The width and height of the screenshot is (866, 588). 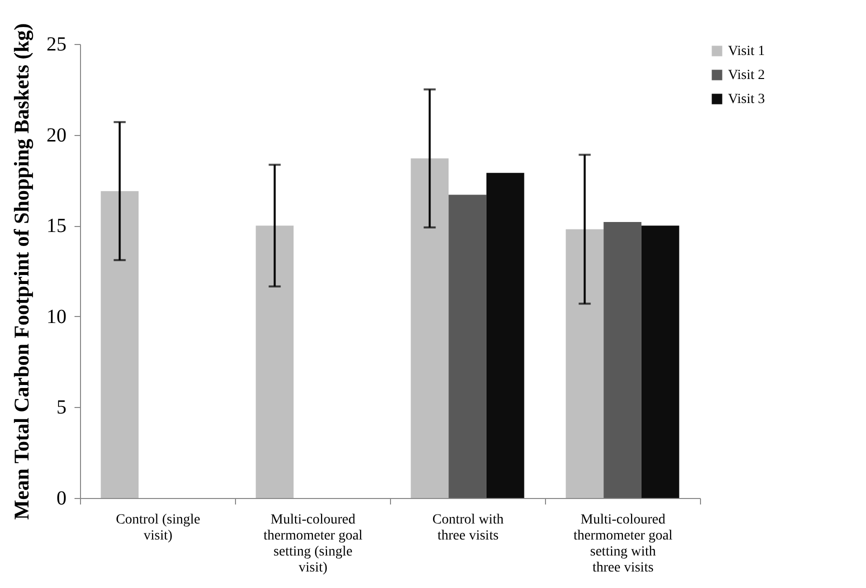 I want to click on y-tick-label: 10, so click(x=56, y=317).